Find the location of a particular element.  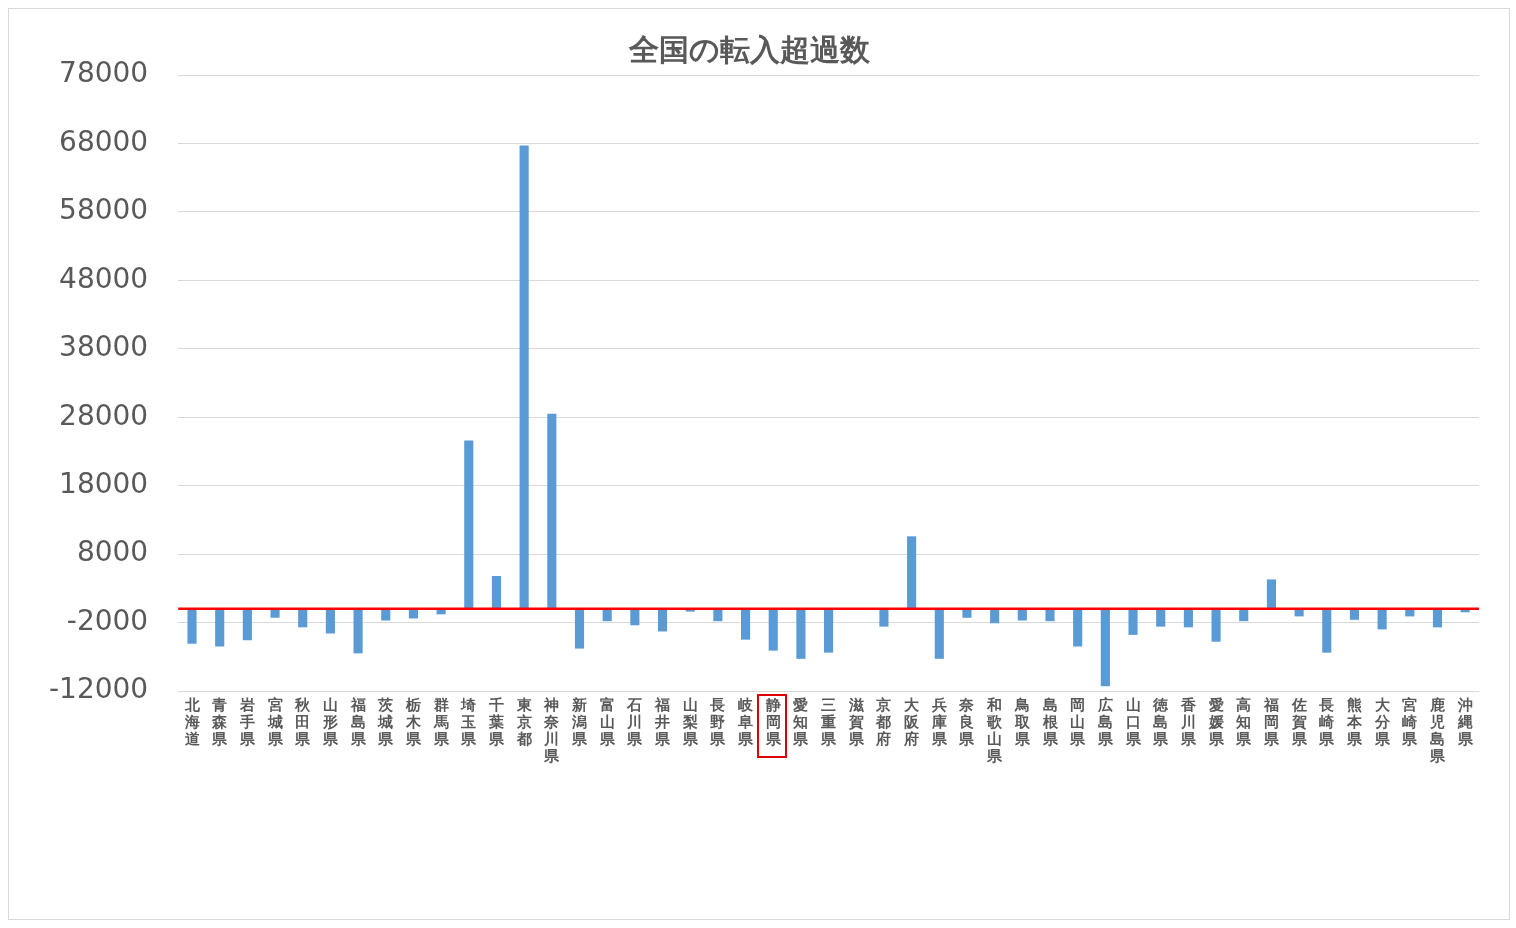

x-tick-label: 島根県 is located at coordinates (1050, 722).